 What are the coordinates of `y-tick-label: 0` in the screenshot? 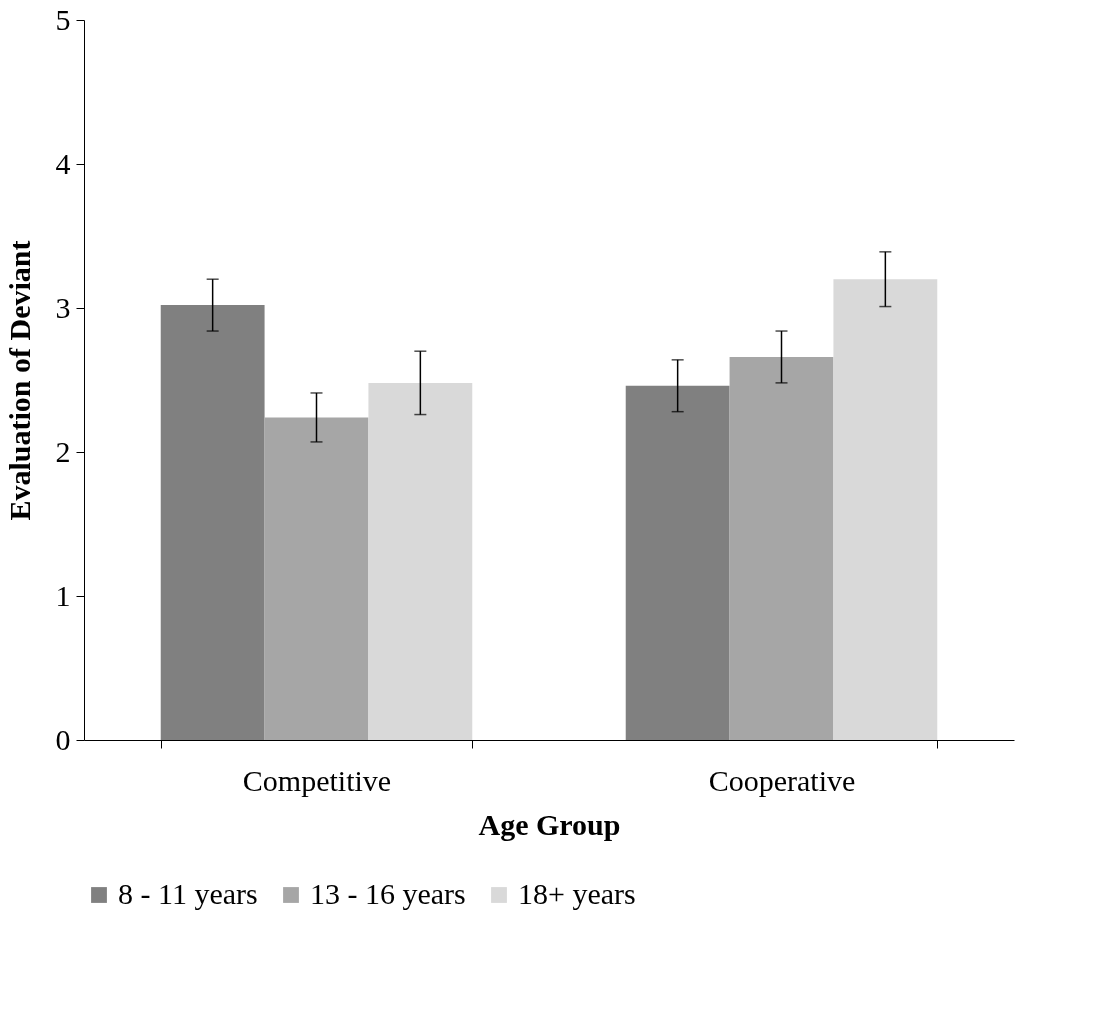 It's located at (63, 739).